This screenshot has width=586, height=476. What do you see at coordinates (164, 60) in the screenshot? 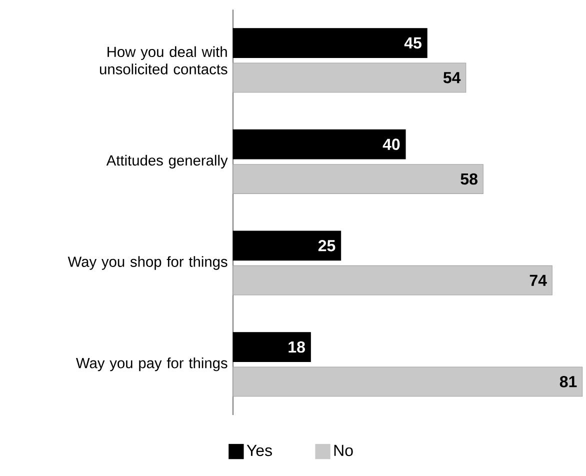
I see `y-tick-label: How you deal with unsolicited contacts` at bounding box center [164, 60].